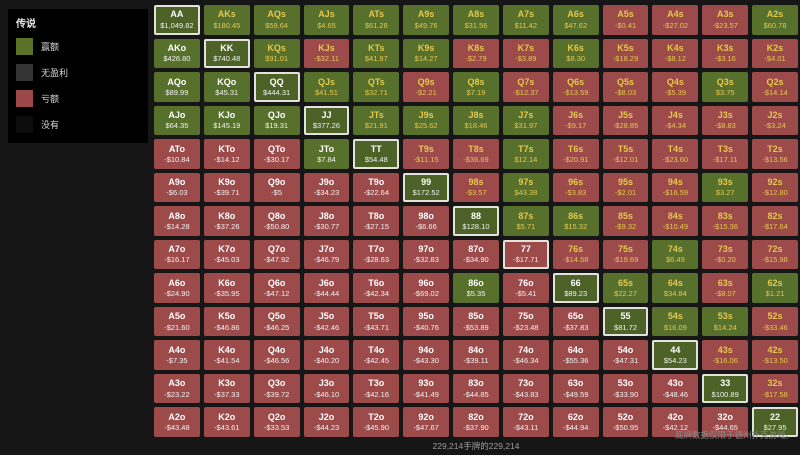  What do you see at coordinates (675, 388) in the screenshot?
I see `hand-cell-43o: 43o -$48.46` at bounding box center [675, 388].